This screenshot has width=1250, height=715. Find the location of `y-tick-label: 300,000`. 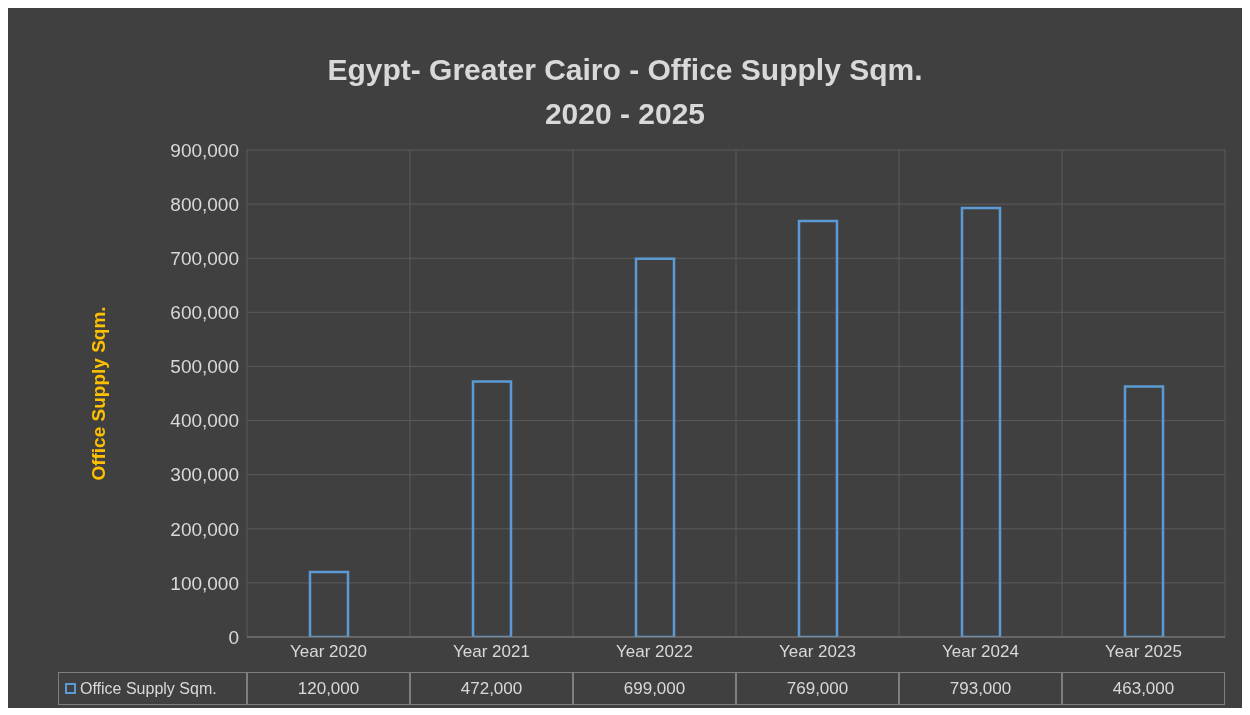

y-tick-label: 300,000 is located at coordinates (204, 475).